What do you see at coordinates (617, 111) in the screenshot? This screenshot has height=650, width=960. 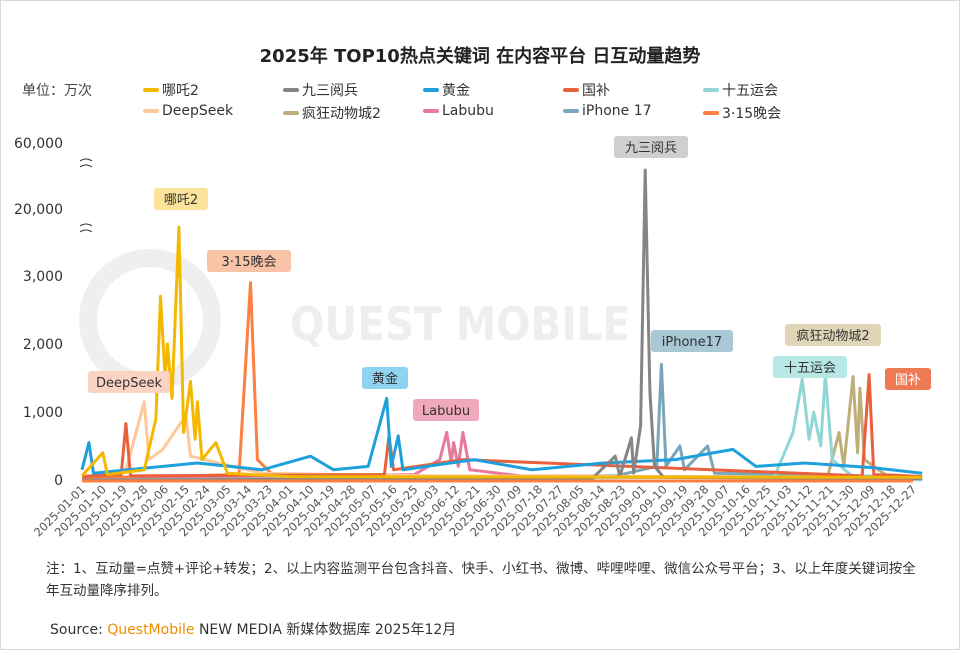 I see `legend-label: iPhone 17` at bounding box center [617, 111].